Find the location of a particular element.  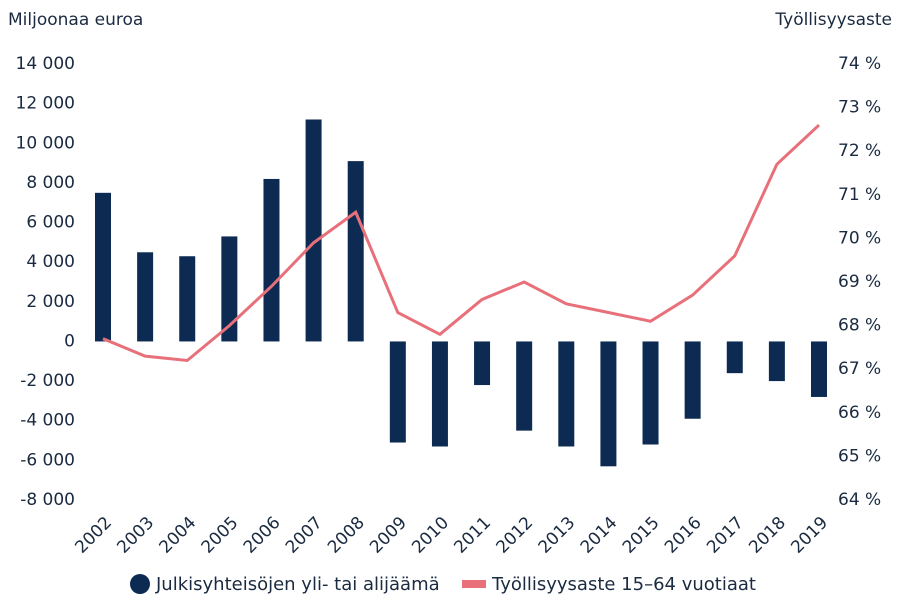

y-axis-title: Miljoonaa euroa is located at coordinates (75, 20).